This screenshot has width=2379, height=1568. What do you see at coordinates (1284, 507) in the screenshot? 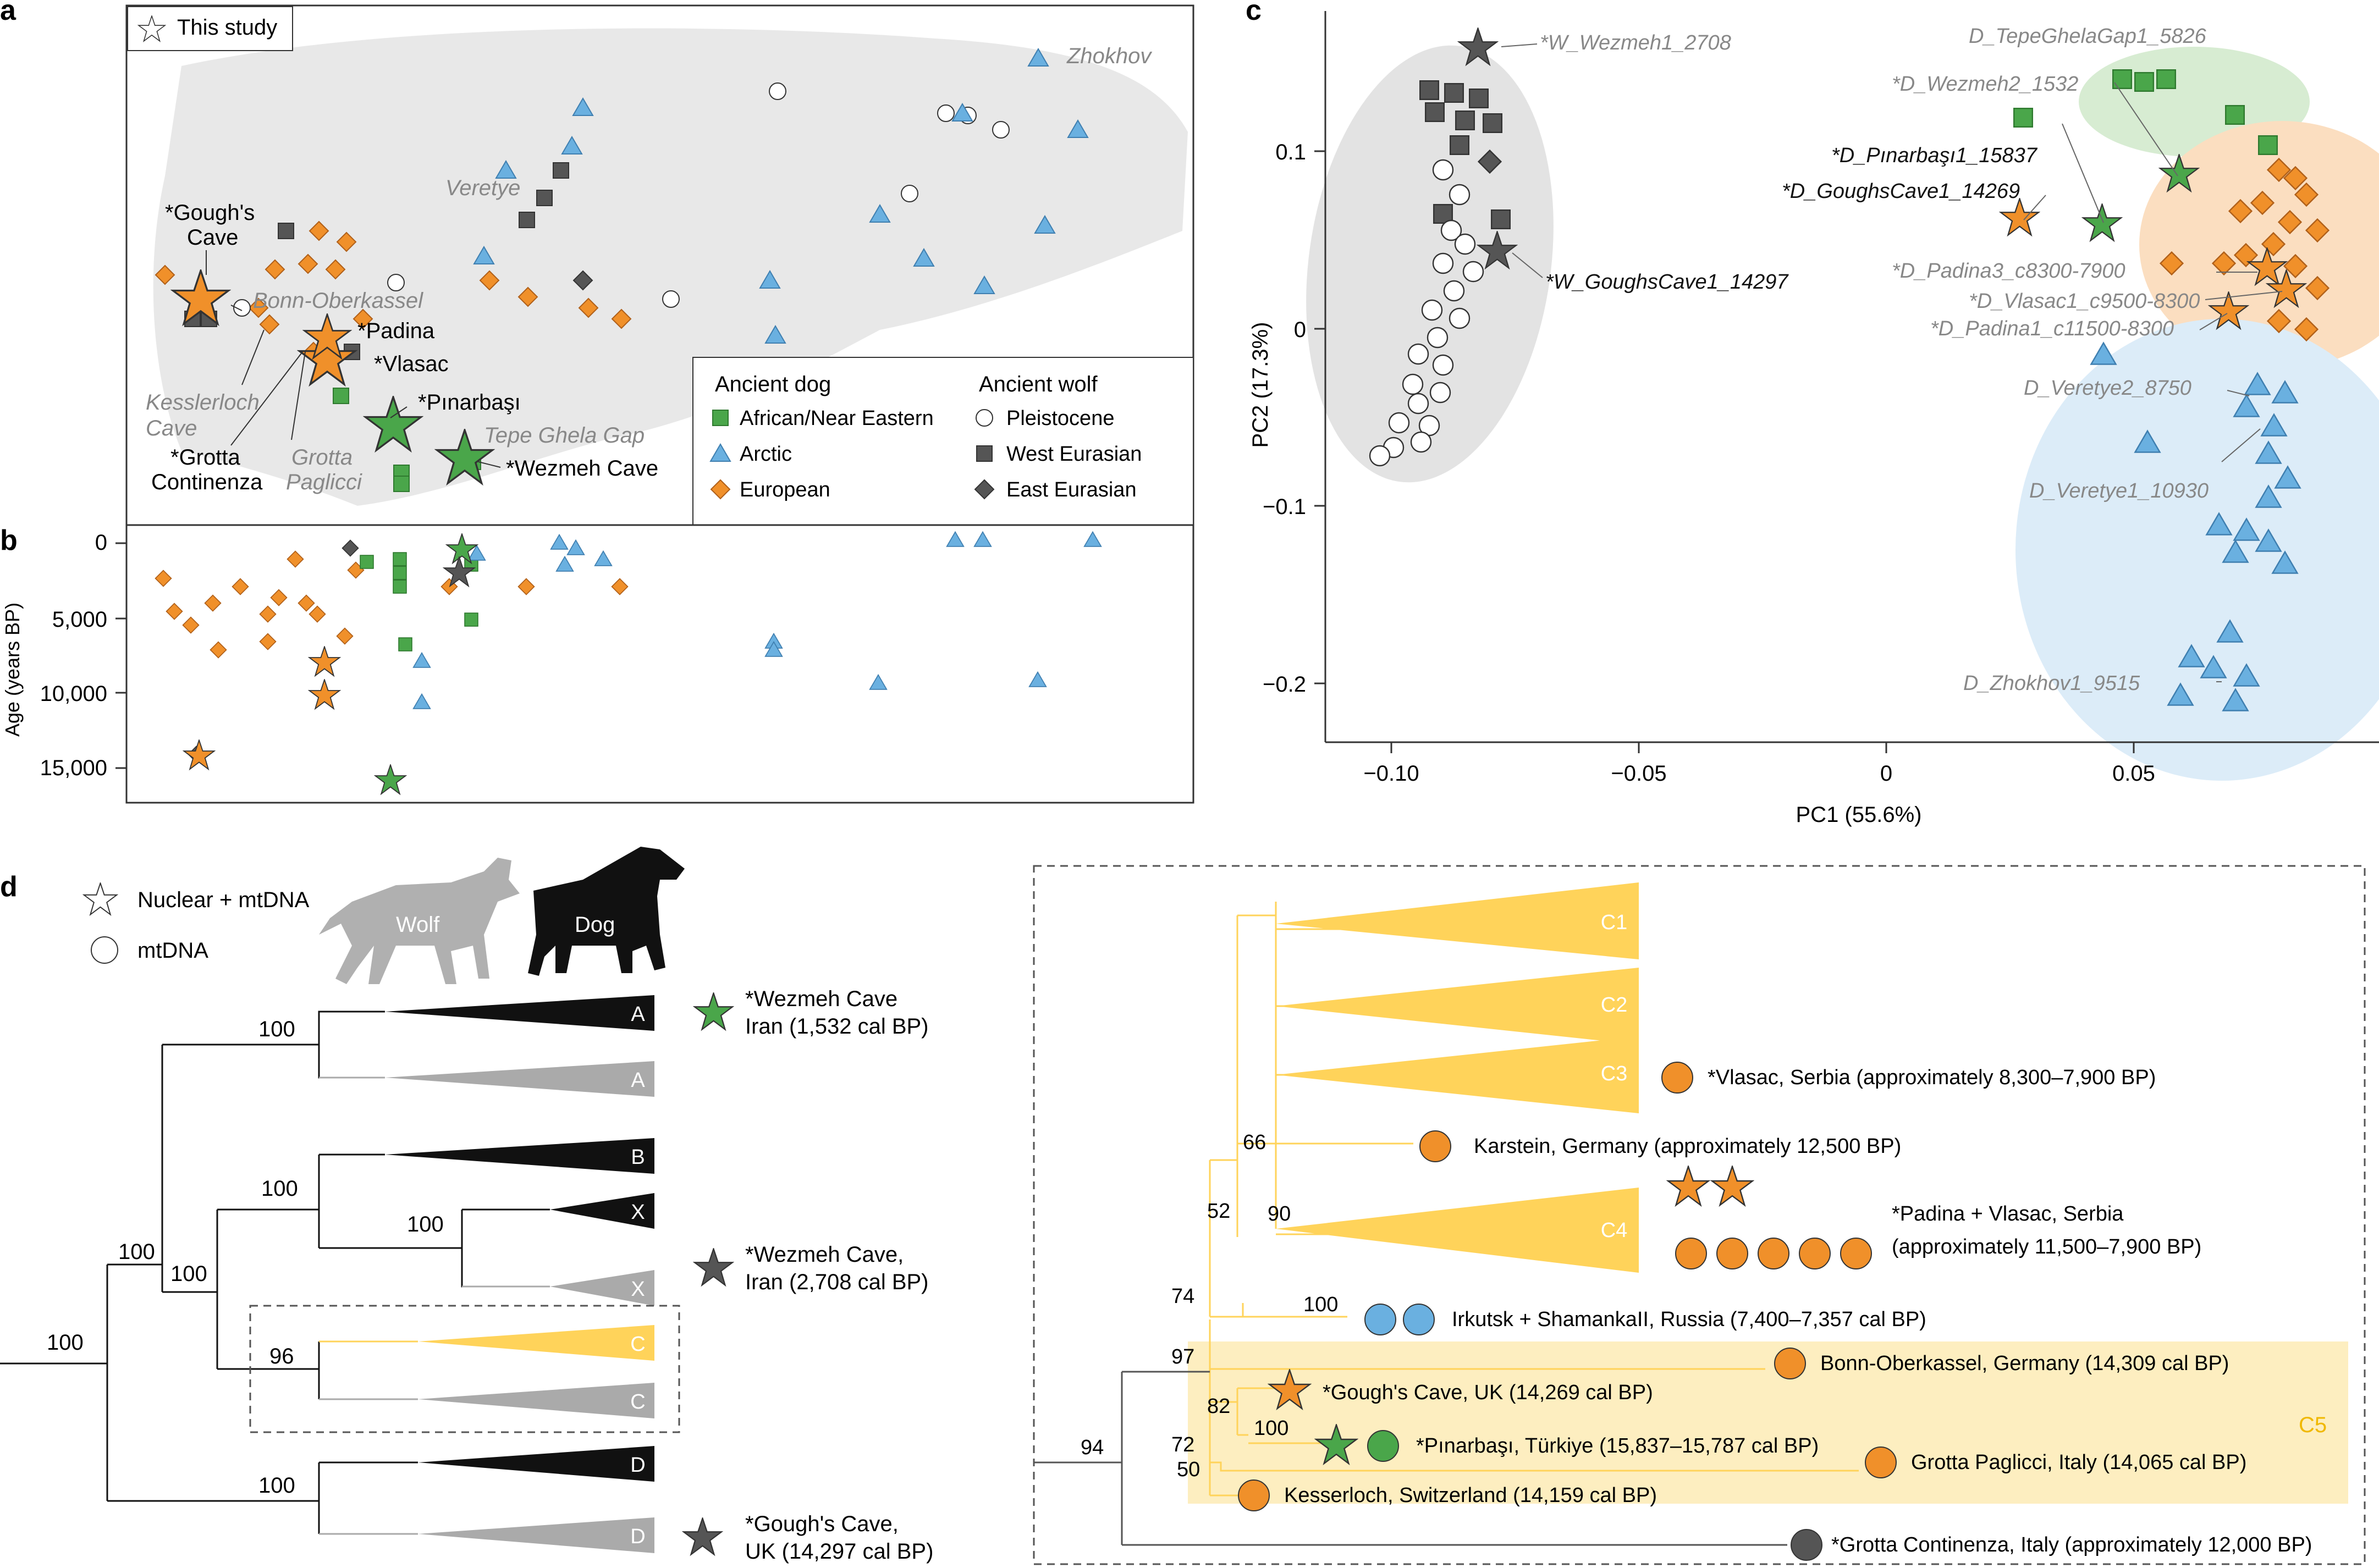
I see `pca-ytick-2: −0.1` at bounding box center [1284, 507].